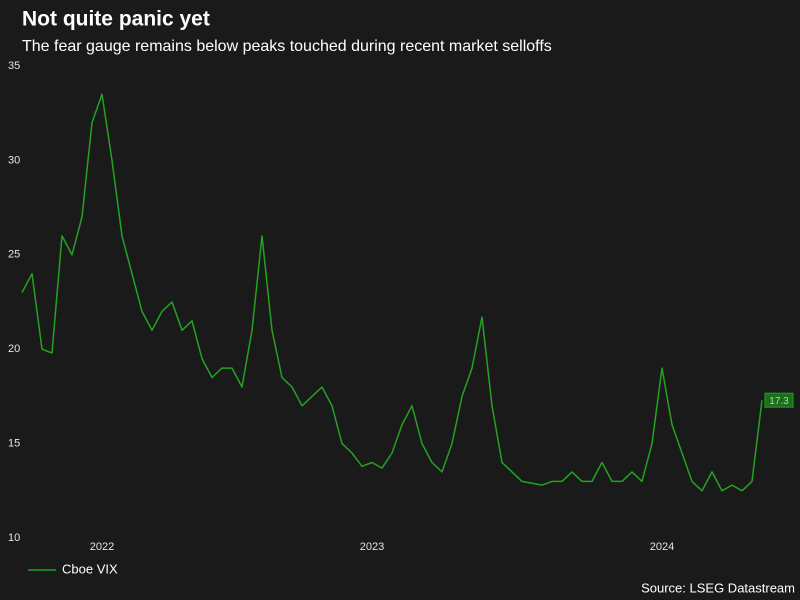 This screenshot has height=600, width=800. What do you see at coordinates (90, 568) in the screenshot?
I see `legend-label: Cboe VIX` at bounding box center [90, 568].